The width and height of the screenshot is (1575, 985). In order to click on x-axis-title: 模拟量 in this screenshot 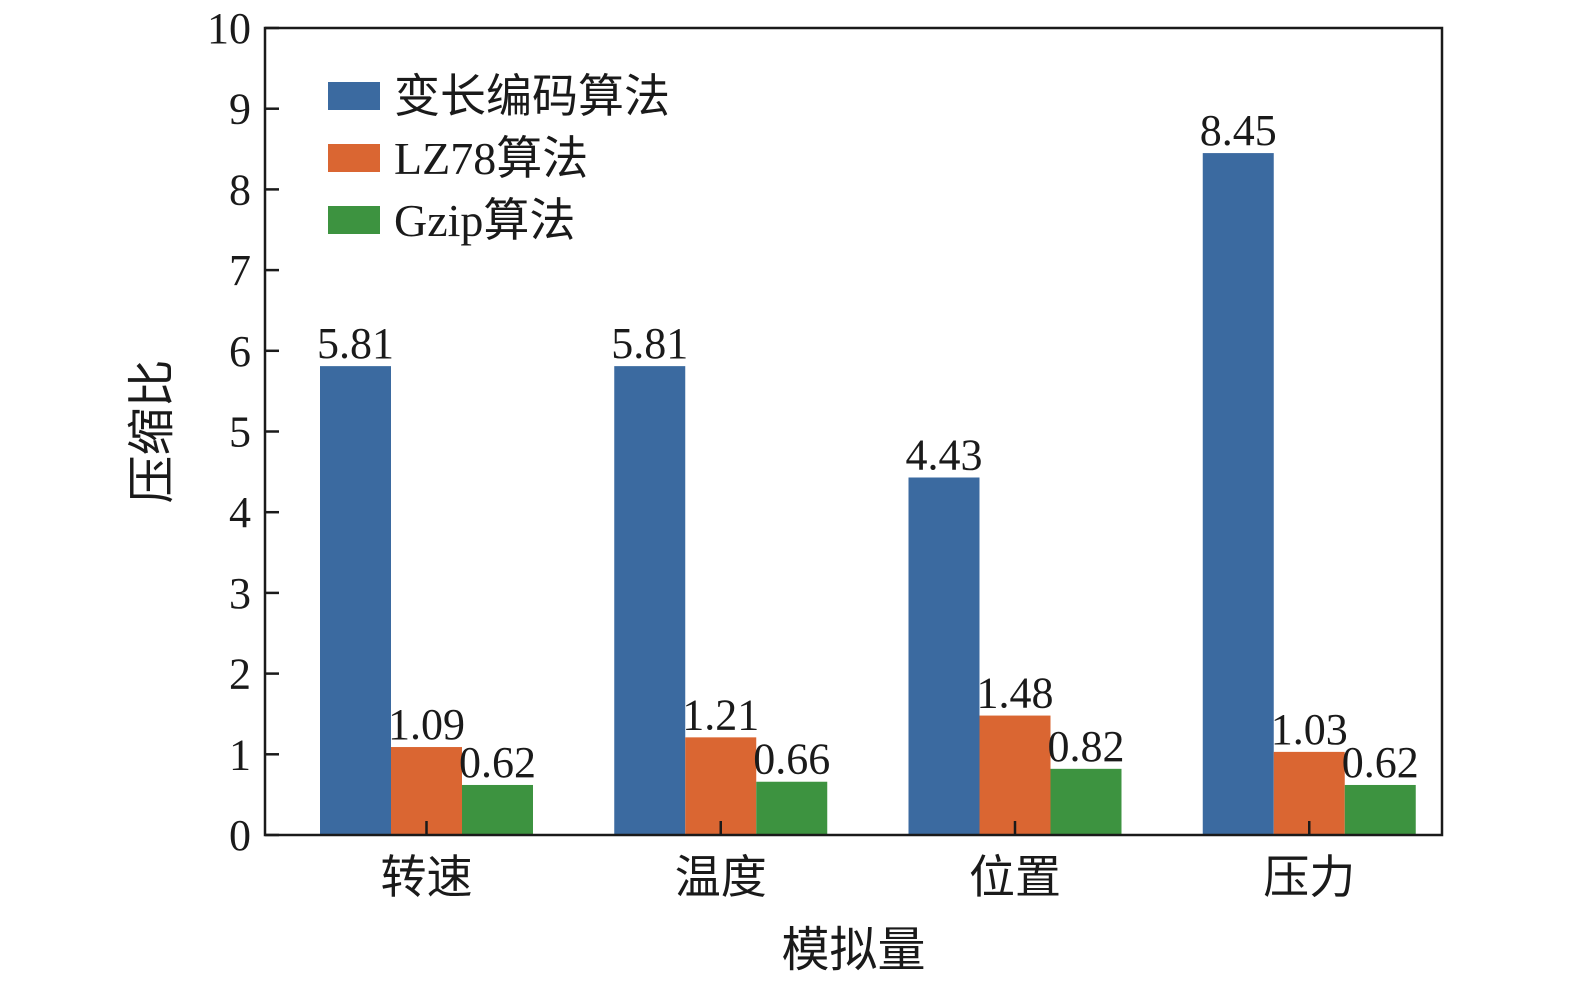, I will do `click(853, 950)`.